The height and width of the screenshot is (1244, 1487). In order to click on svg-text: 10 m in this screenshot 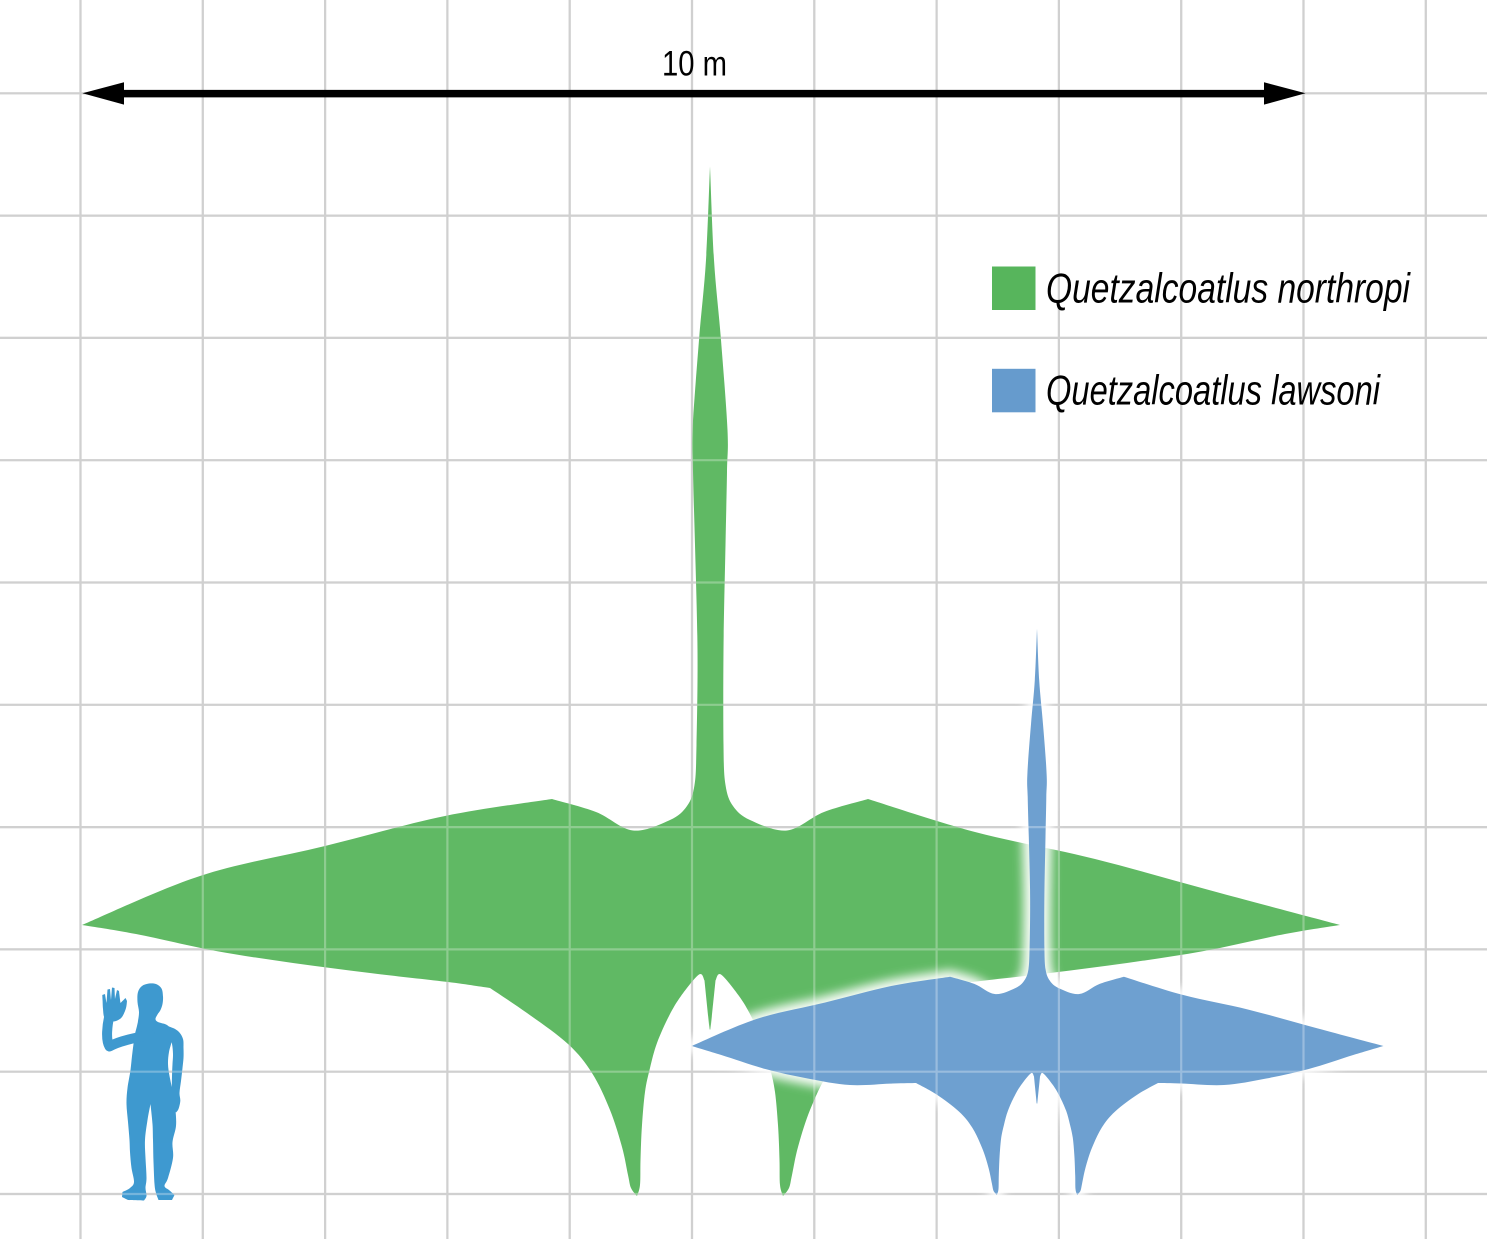, I will do `click(694, 64)`.